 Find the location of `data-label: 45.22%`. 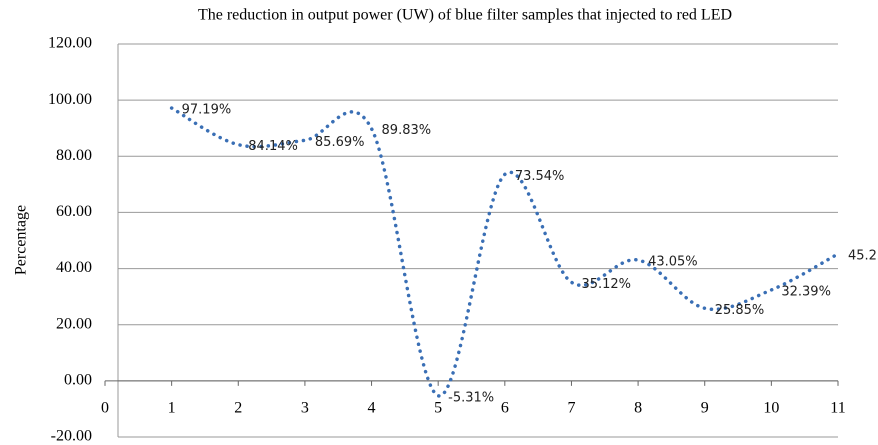

data-label: 45.22% is located at coordinates (863, 255).